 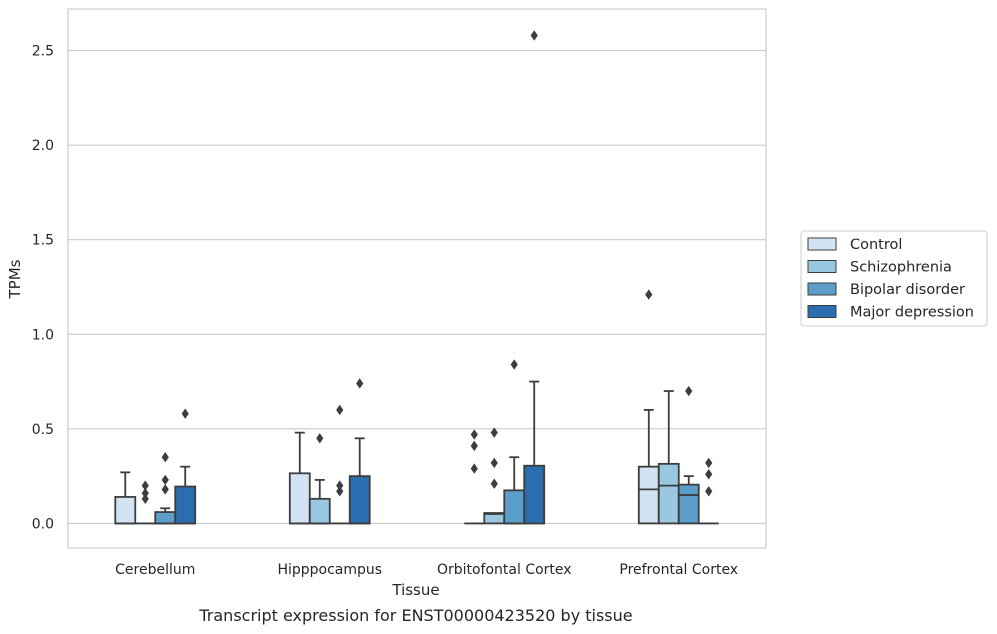 I want to click on y-tick-label: 0.0, so click(x=43, y=524).